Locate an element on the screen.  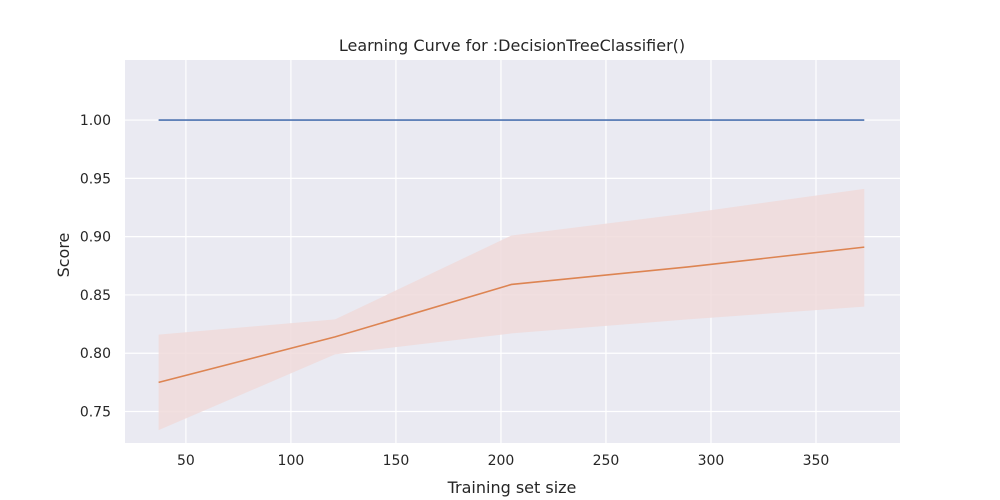
y-tick-label: 1.00 is located at coordinates (95, 121).